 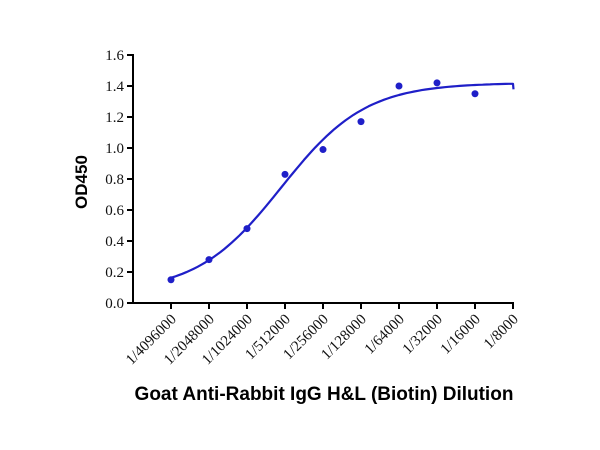 I want to click on y-axis-title: OD450, so click(x=81, y=182).